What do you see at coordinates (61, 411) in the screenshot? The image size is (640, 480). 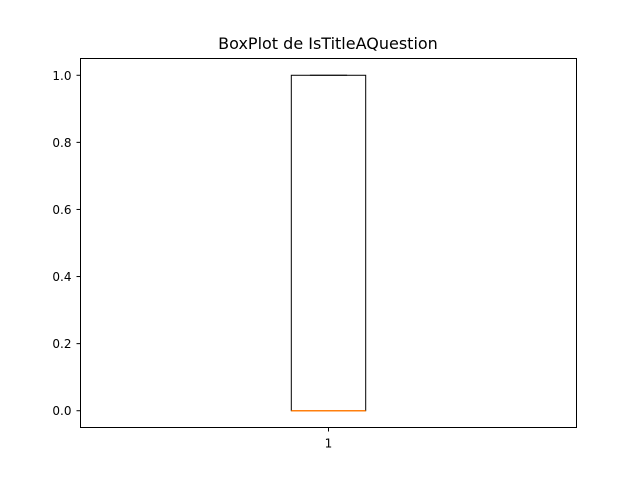 I see `y-tick-label: 0.0` at bounding box center [61, 411].